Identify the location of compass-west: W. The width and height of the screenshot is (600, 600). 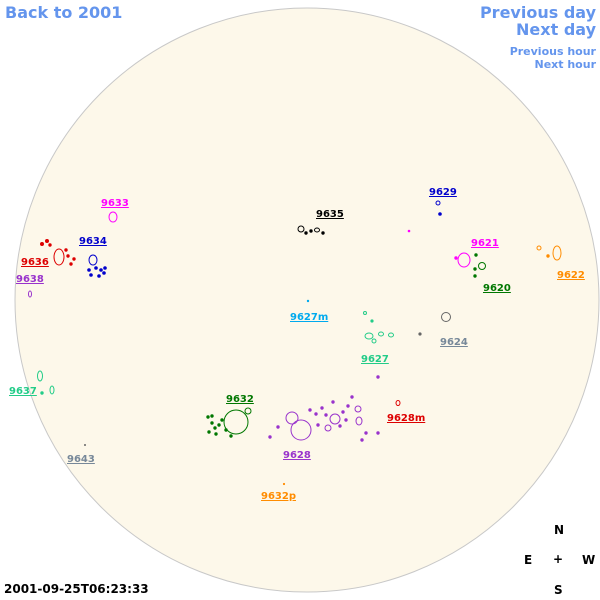
(589, 560).